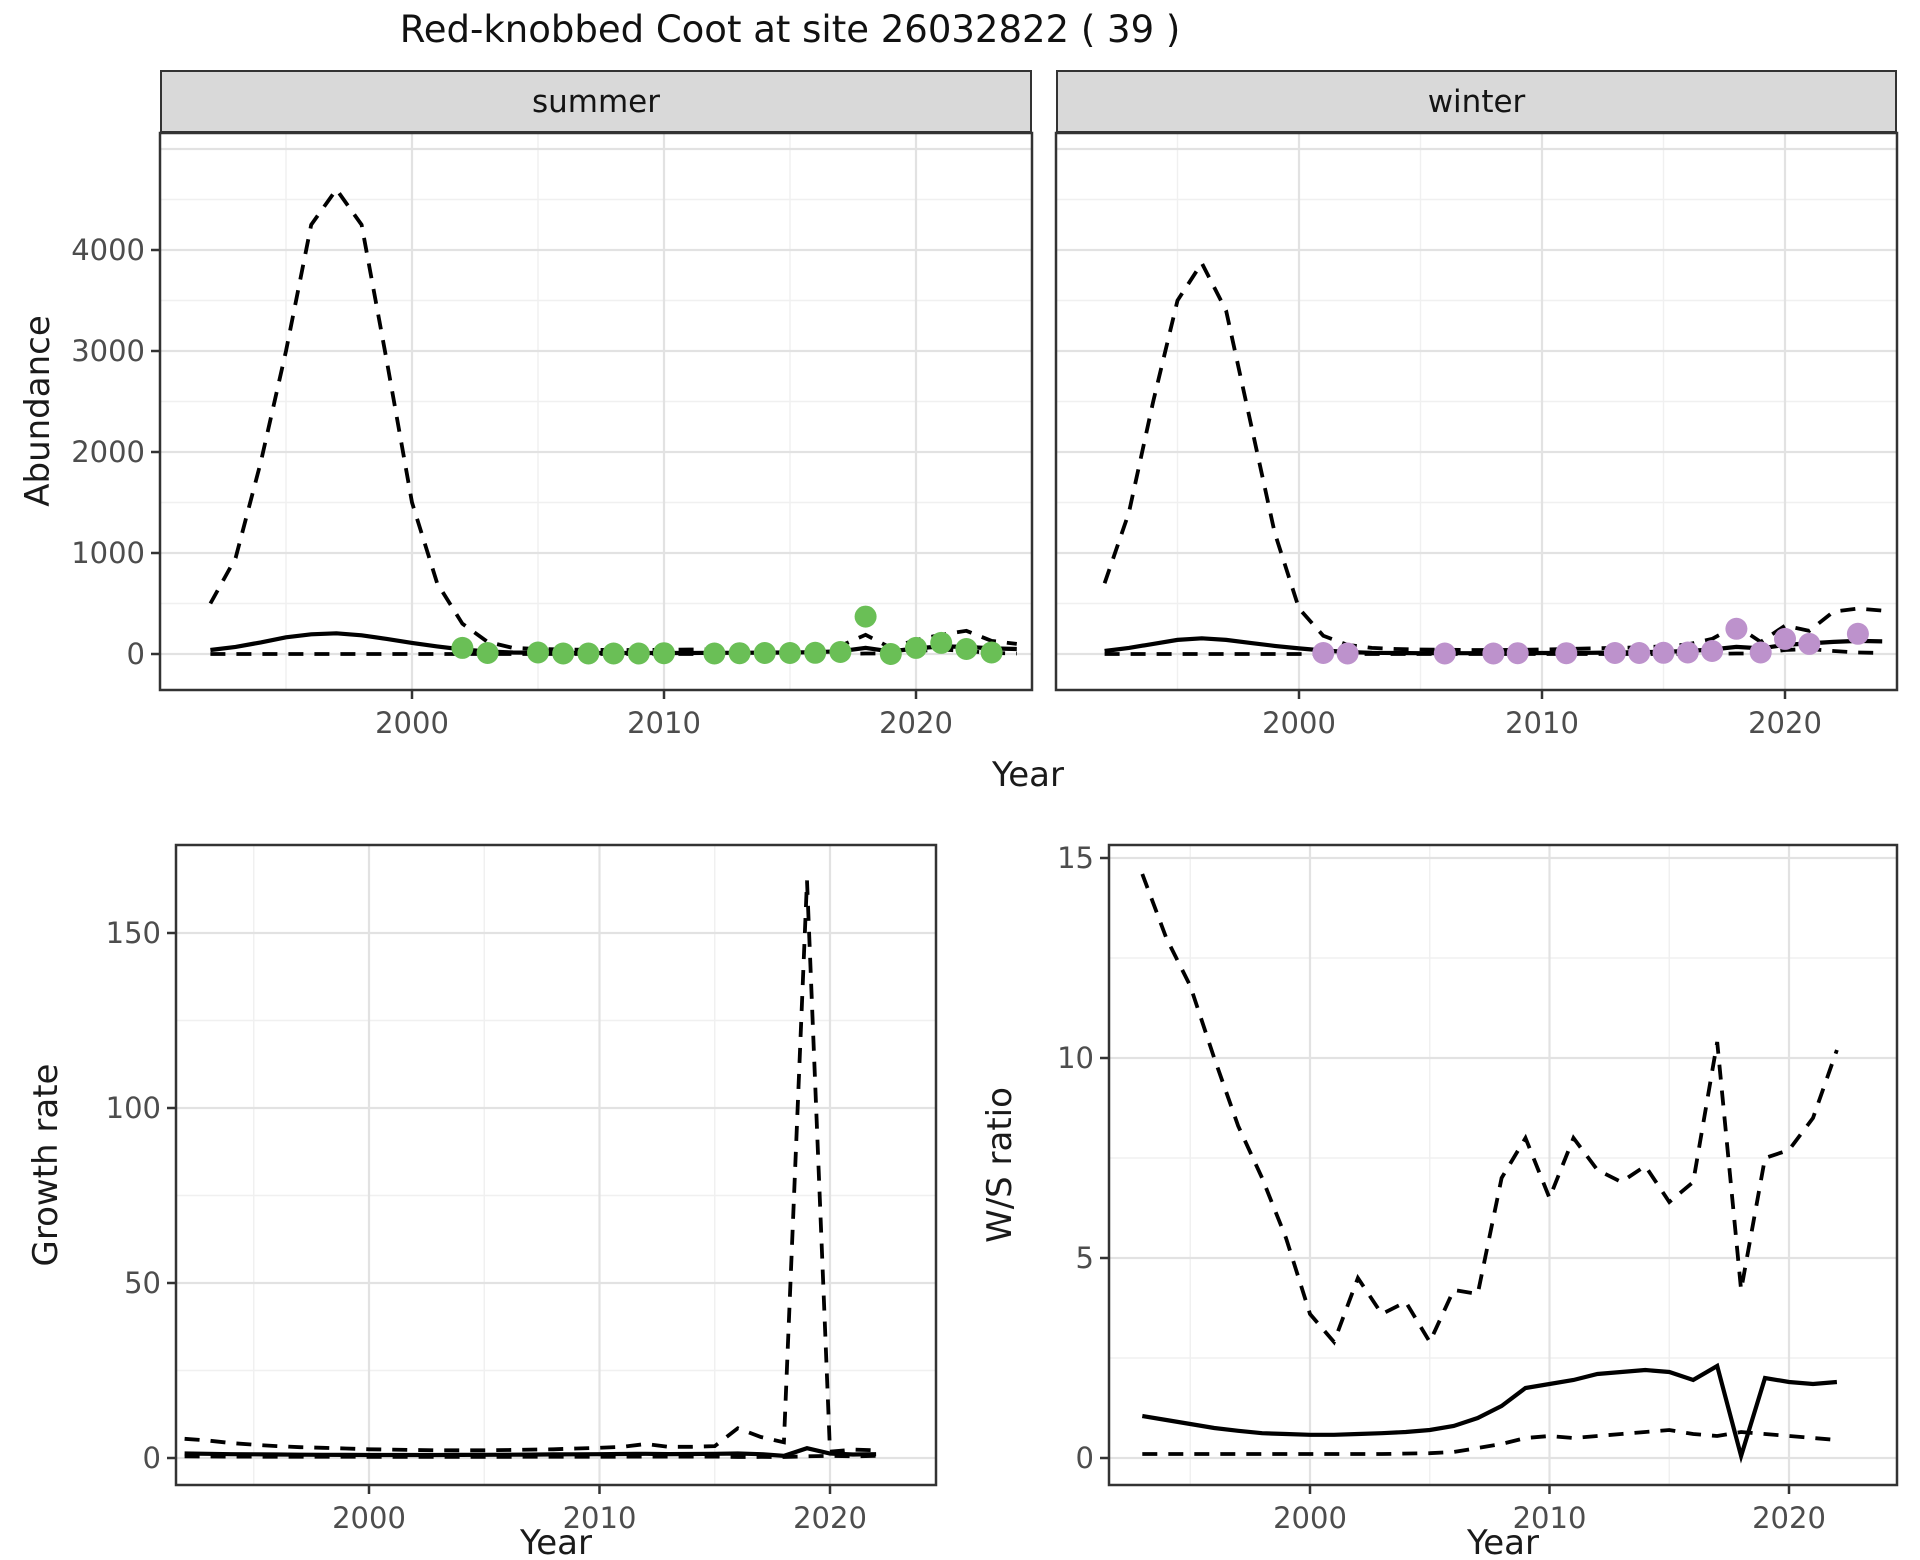  I want to click on series-growth_rate, so click(530, 1169).